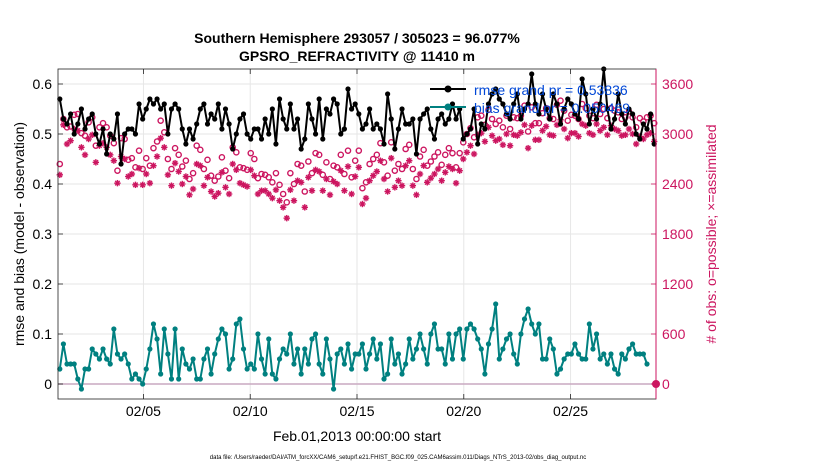  Describe the element at coordinates (677, 134) in the screenshot. I see `y-right-tick-label-5: 3000` at that location.